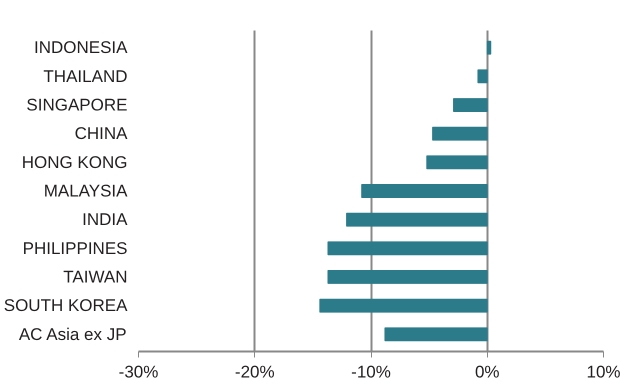  Describe the element at coordinates (72, 334) in the screenshot. I see `y-tick-label: AC Asia ex JP` at that location.